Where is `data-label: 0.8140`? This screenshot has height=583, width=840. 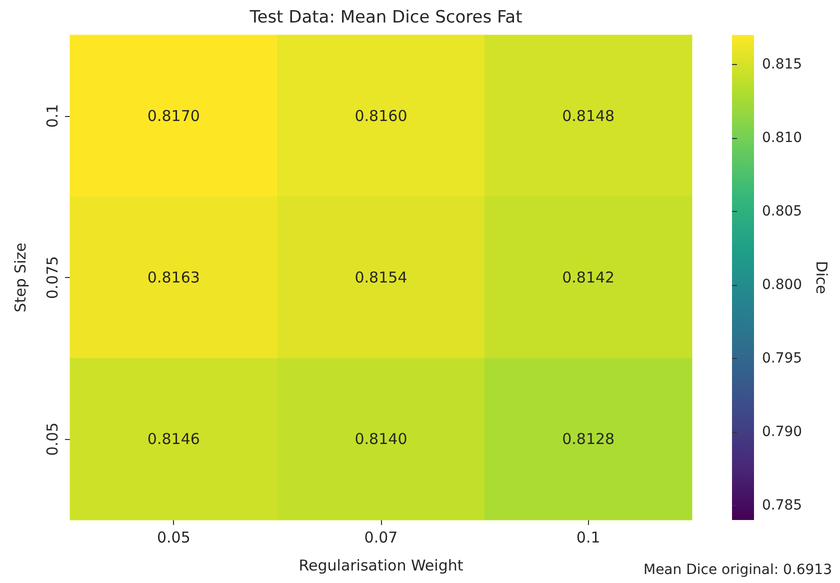 data-label: 0.8140 is located at coordinates (381, 439).